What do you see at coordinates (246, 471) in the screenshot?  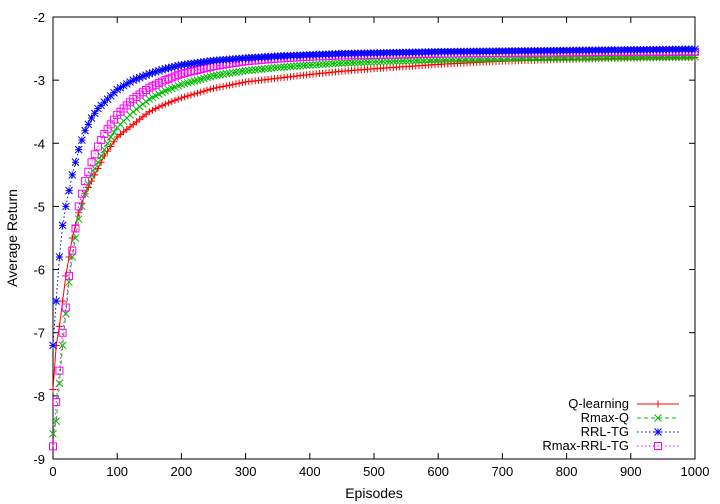 I see `x-tick-label: 300` at bounding box center [246, 471].